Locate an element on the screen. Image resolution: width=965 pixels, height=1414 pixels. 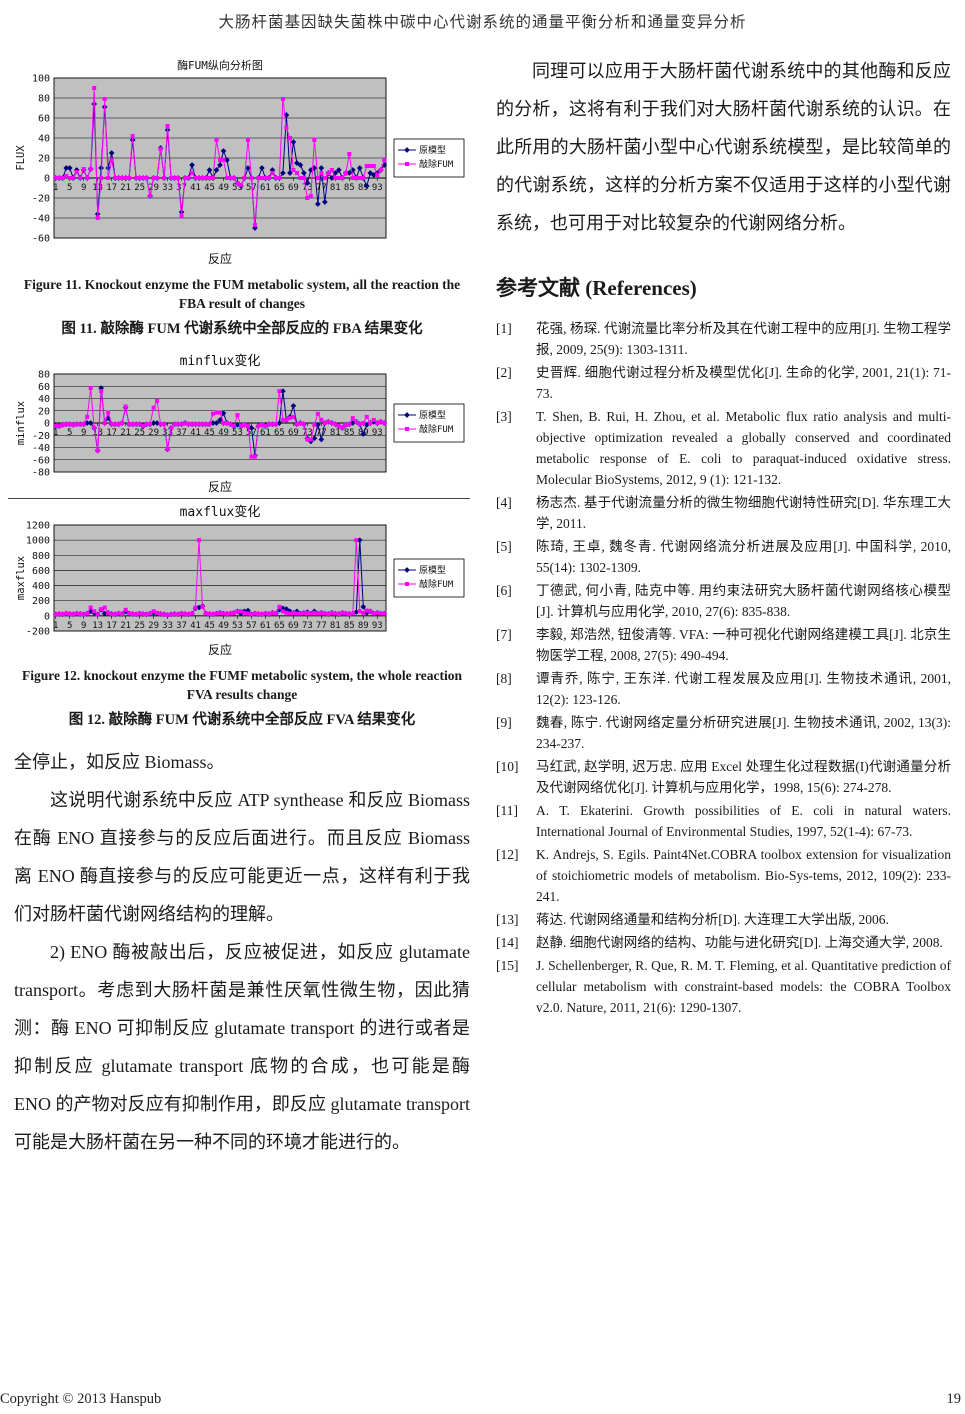
svg-text: minflux变化 is located at coordinates (220, 361).